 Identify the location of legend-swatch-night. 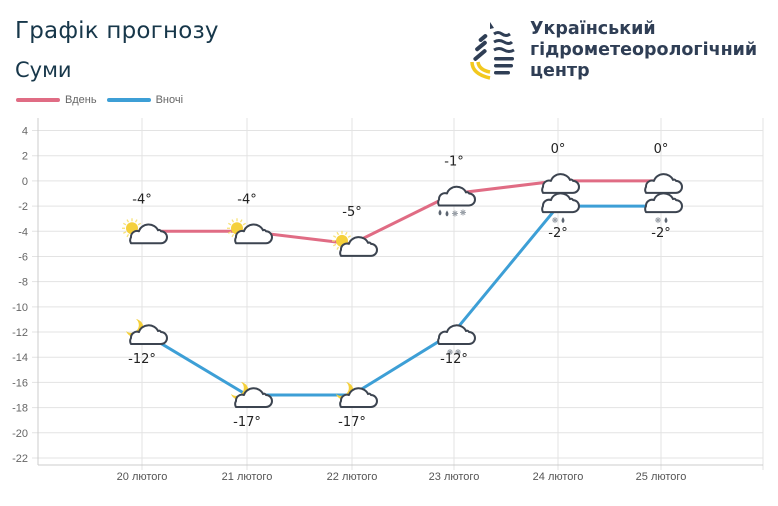
(128, 100).